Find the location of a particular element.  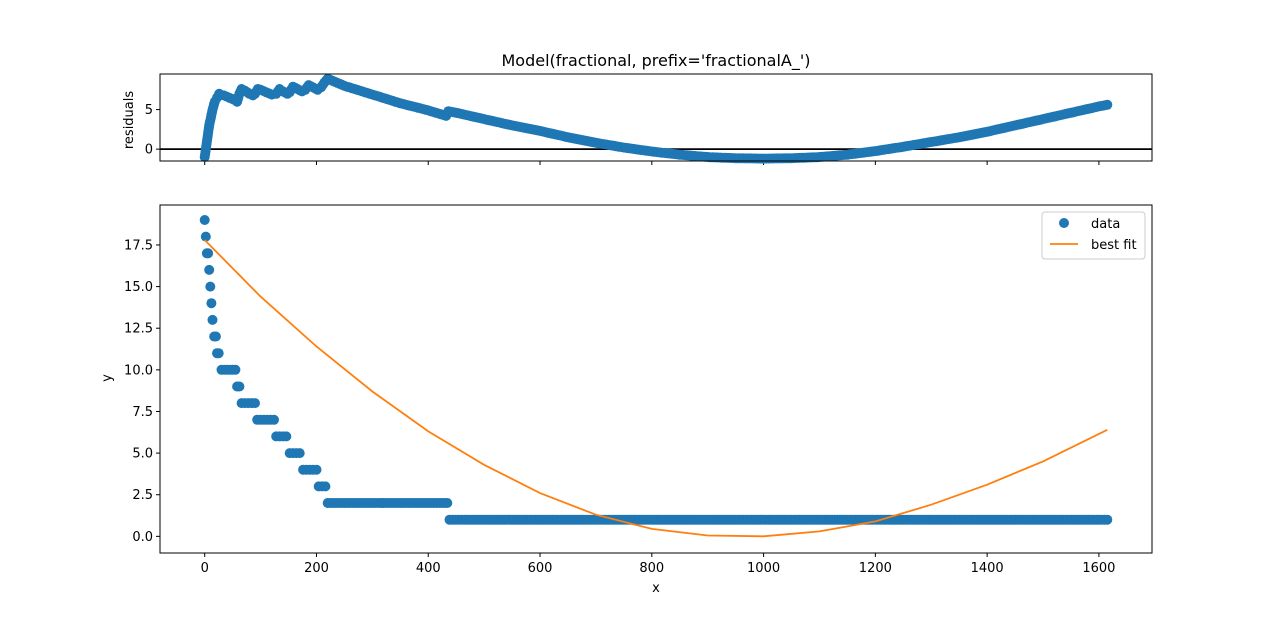

x-axis-label: x is located at coordinates (656, 588).